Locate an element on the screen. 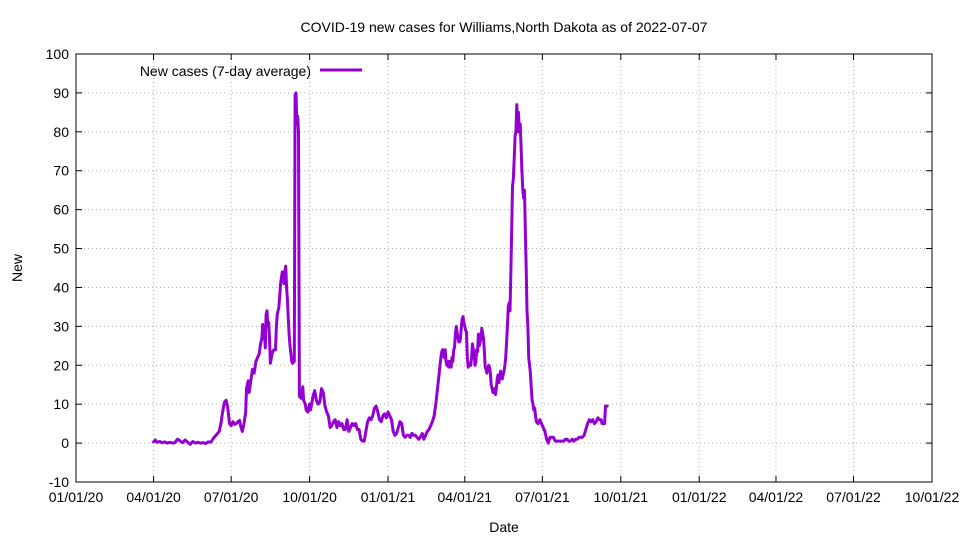  x-tick-label: 07/01/22 is located at coordinates (853, 497).